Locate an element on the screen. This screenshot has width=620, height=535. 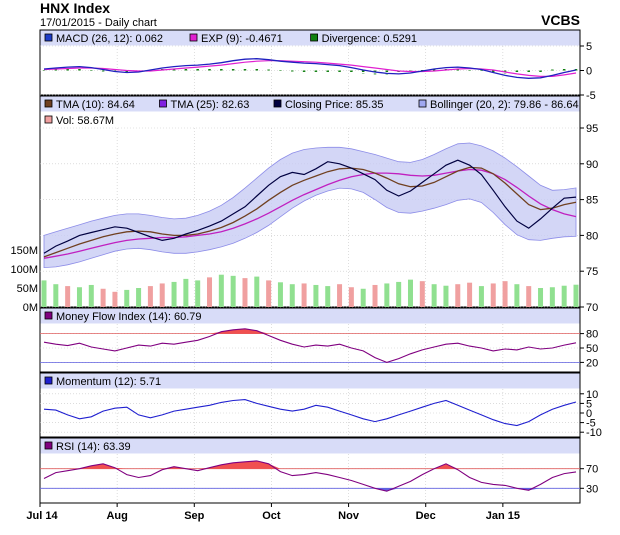
price-axis-tick-label-2: 80 is located at coordinates (592, 236).